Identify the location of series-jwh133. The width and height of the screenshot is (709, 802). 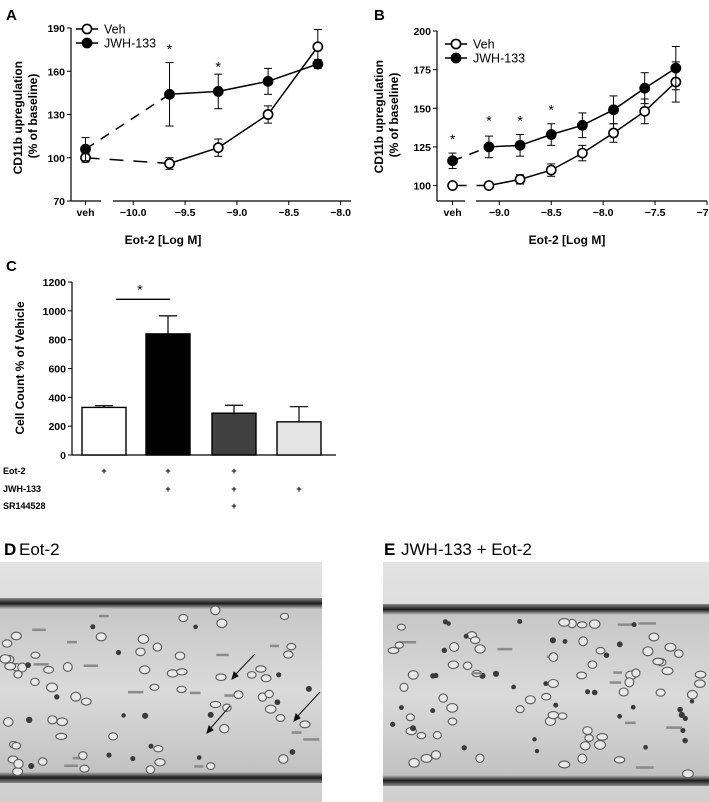
(202, 110).